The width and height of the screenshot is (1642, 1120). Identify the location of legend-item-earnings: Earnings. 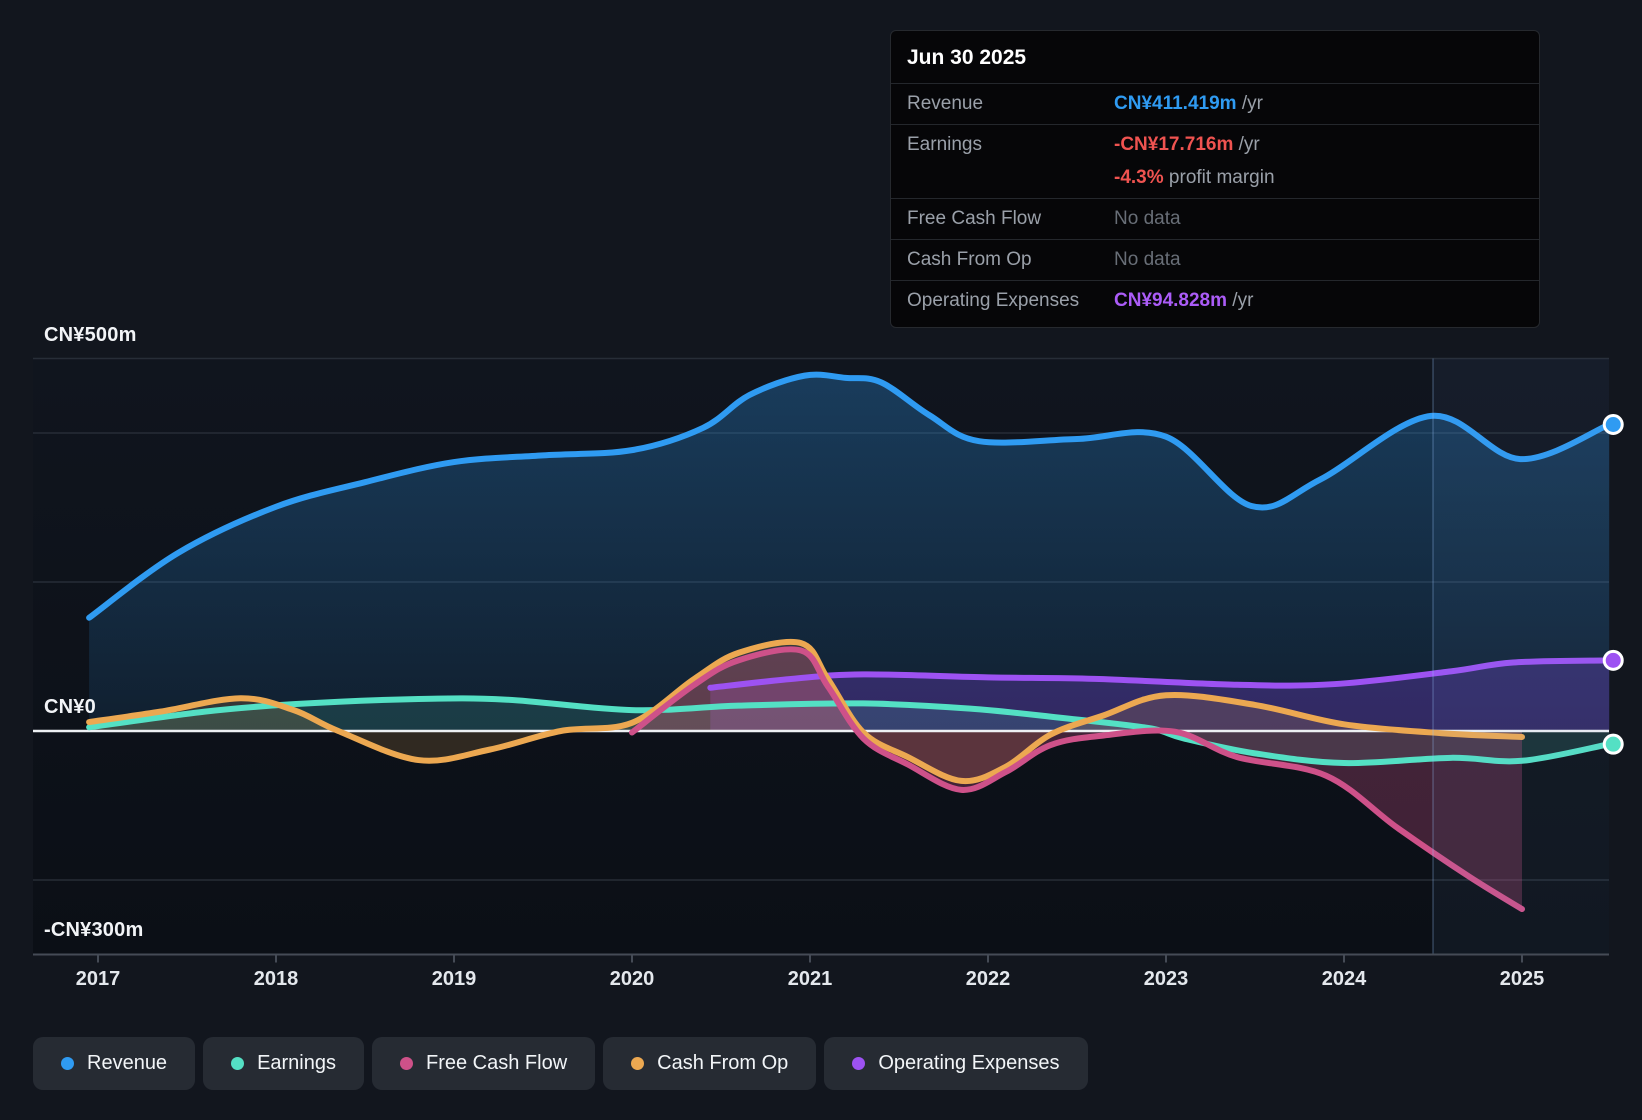
(283, 1063).